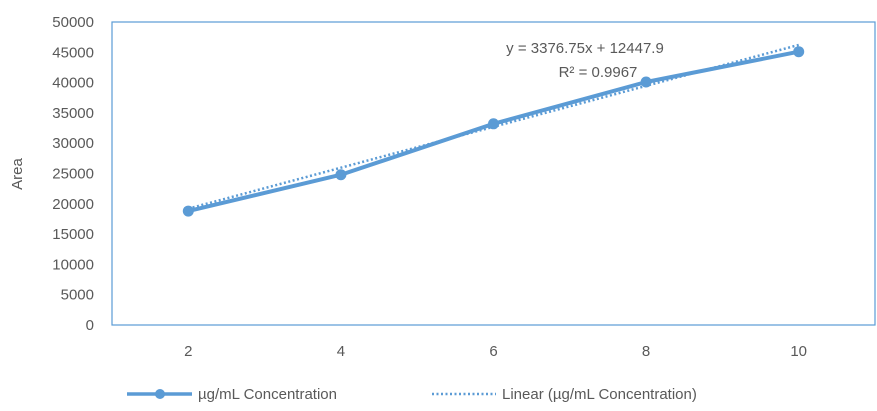  I want to click on y-tick-label: 25000, so click(73, 174).